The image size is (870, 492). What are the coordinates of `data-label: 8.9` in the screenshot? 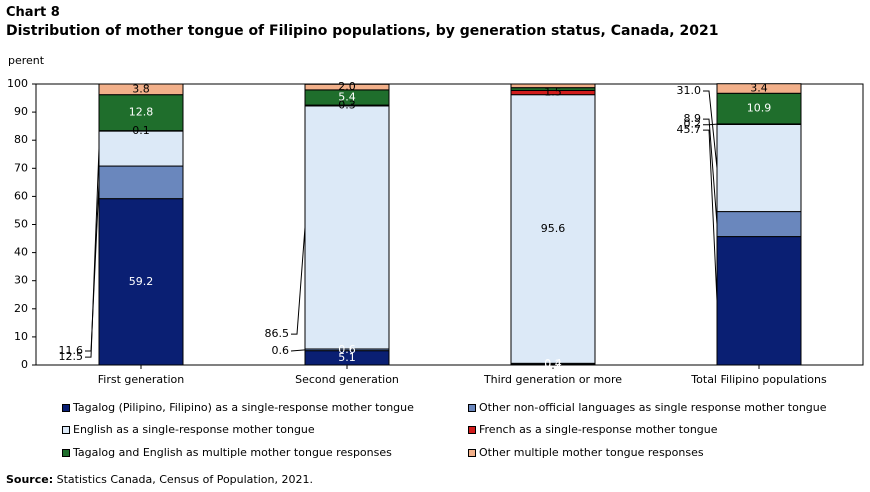 It's located at (693, 118).